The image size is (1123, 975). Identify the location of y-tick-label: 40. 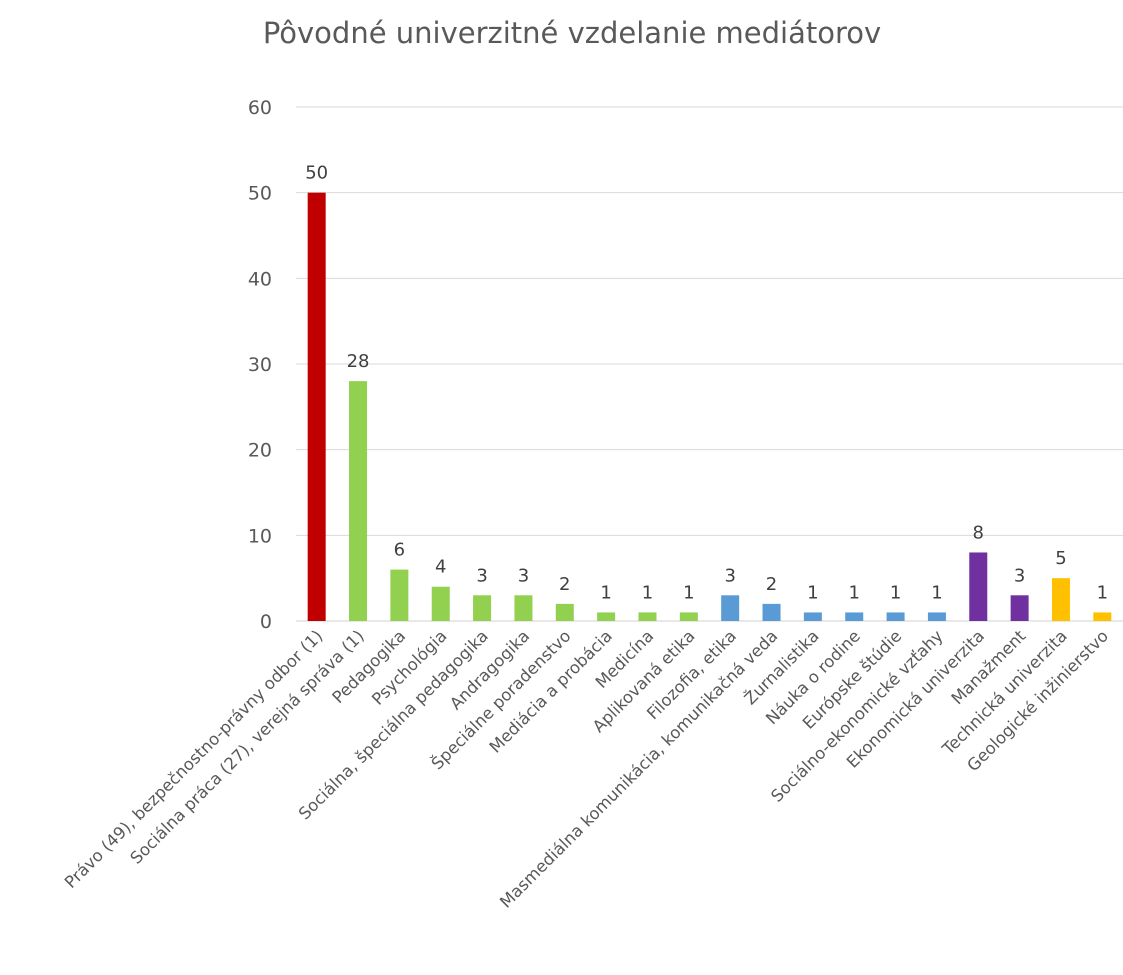
(260, 279).